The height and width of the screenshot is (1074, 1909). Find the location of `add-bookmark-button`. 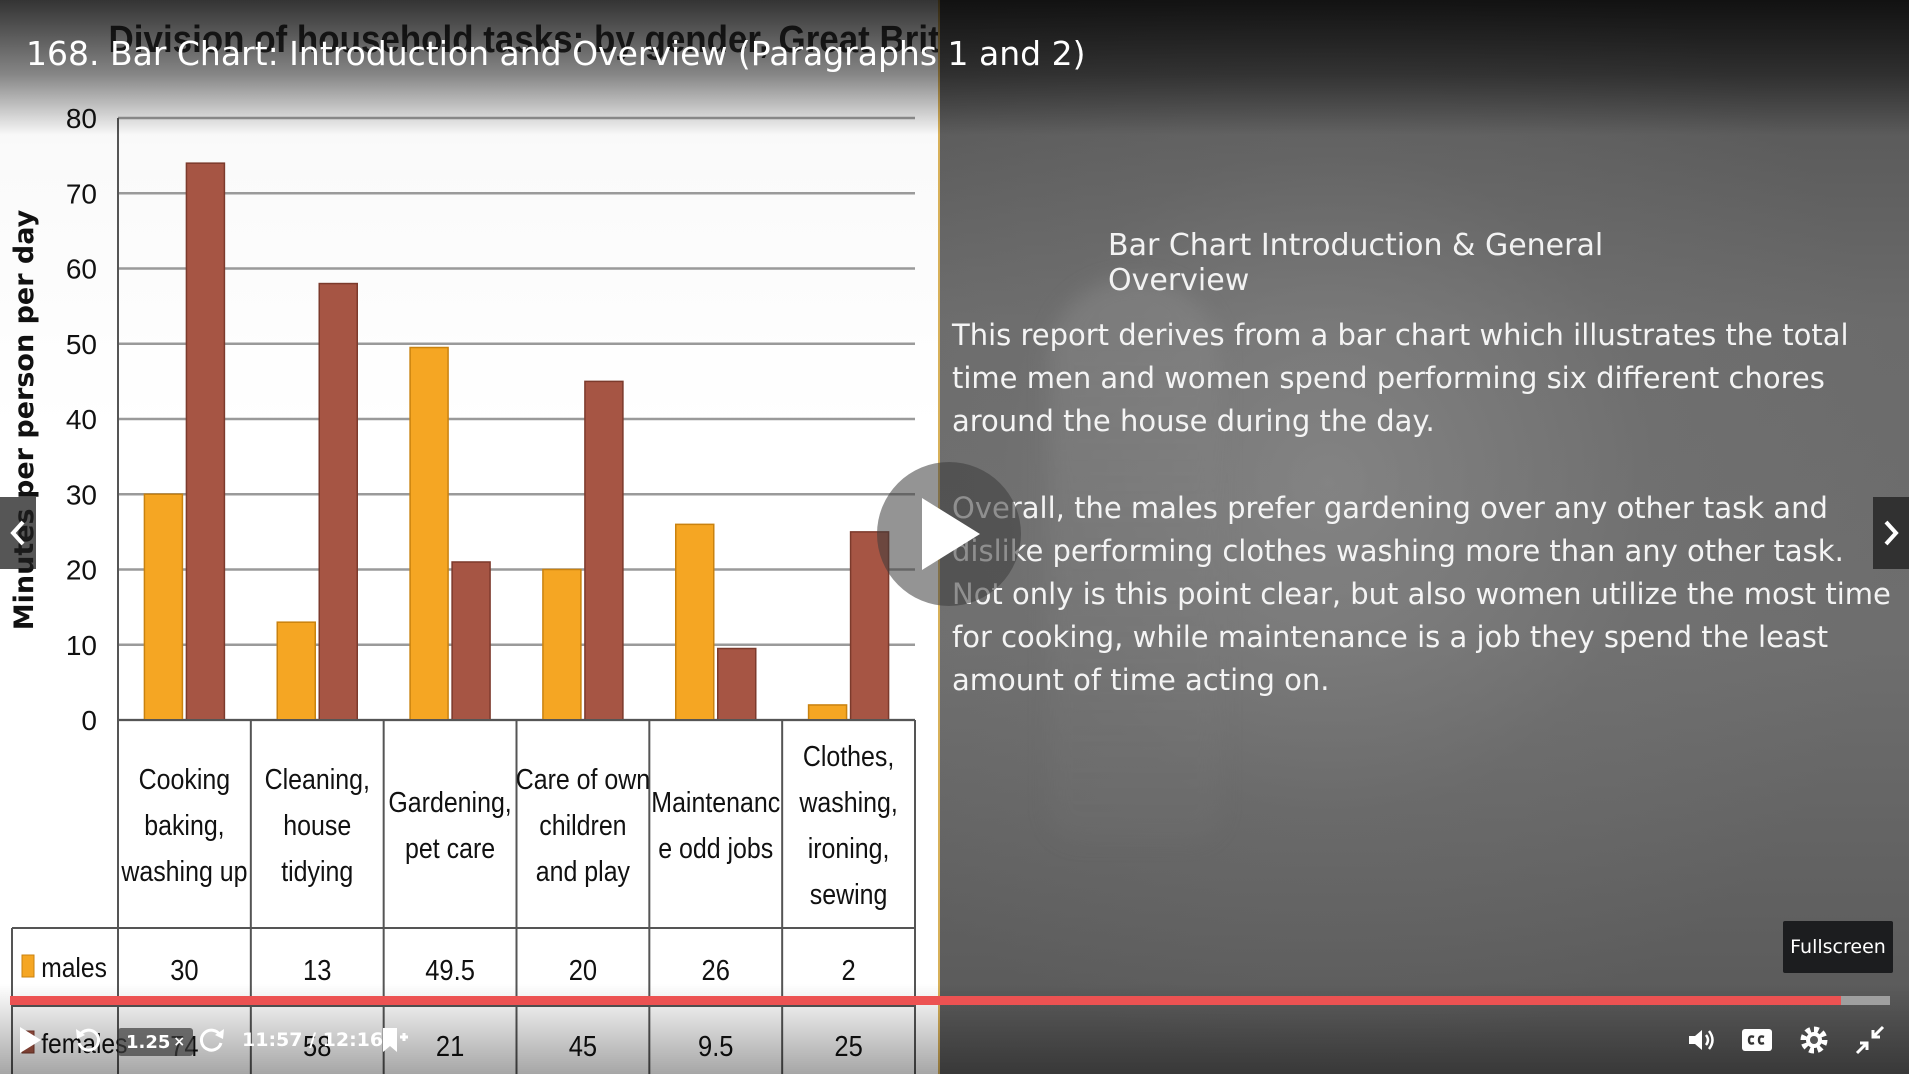

add-bookmark-button is located at coordinates (394, 1040).